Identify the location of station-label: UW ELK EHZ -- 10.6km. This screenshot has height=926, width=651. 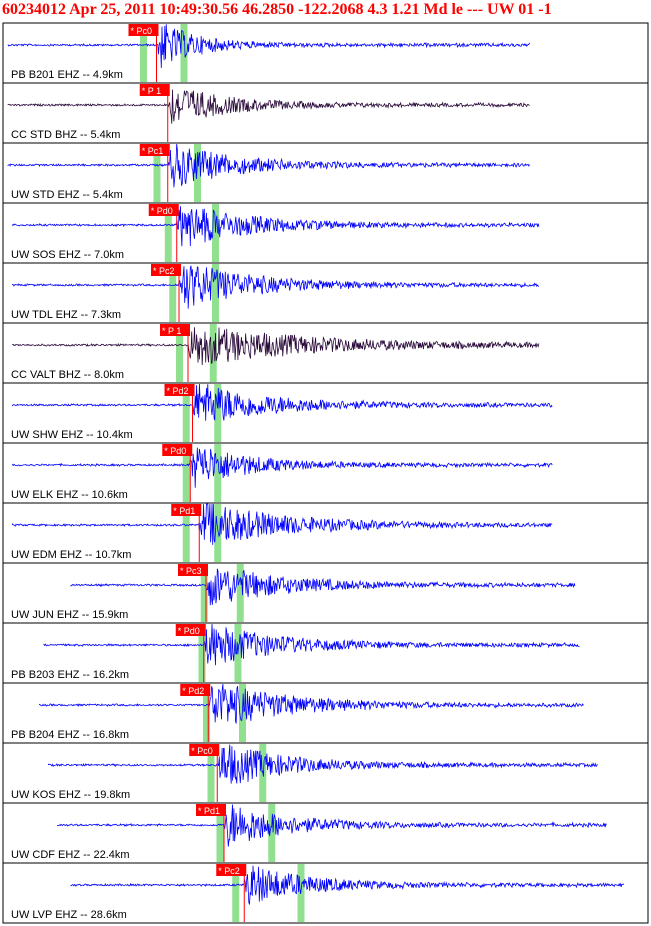
(69, 495).